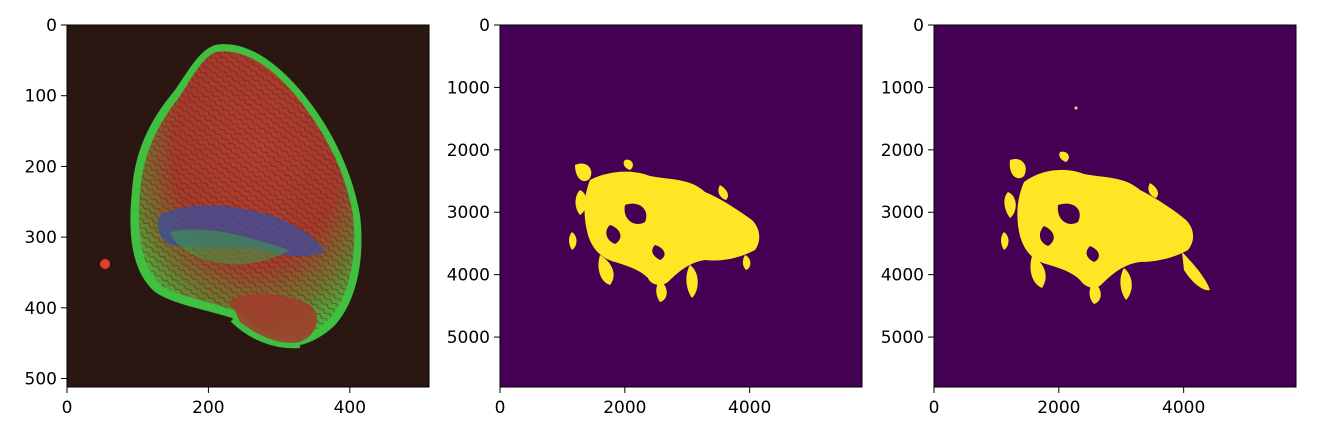 The image size is (1318, 435). Describe the element at coordinates (41, 238) in the screenshot. I see `y-tick-label: 300` at that location.